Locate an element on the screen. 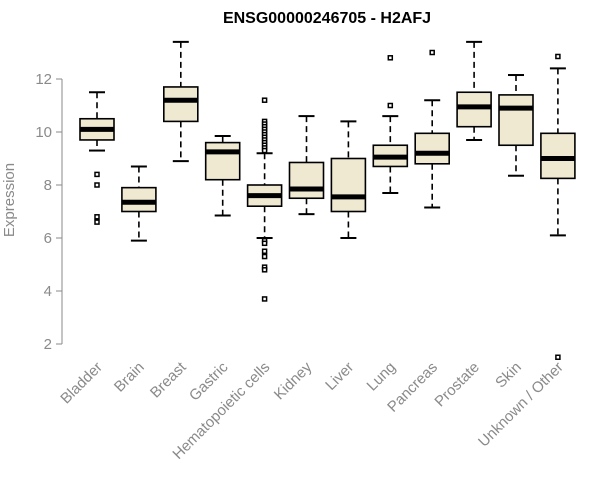 This screenshot has width=600, height=500. category-label: Skin is located at coordinates (508, 375).